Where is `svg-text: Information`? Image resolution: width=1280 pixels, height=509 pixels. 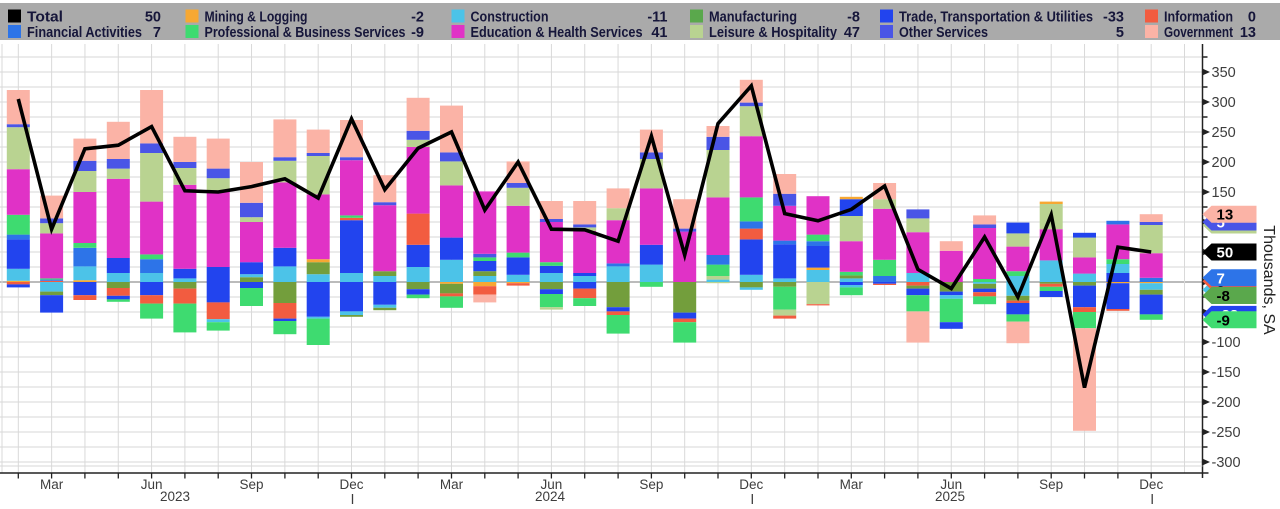 svg-text: Information is located at coordinates (1198, 18).